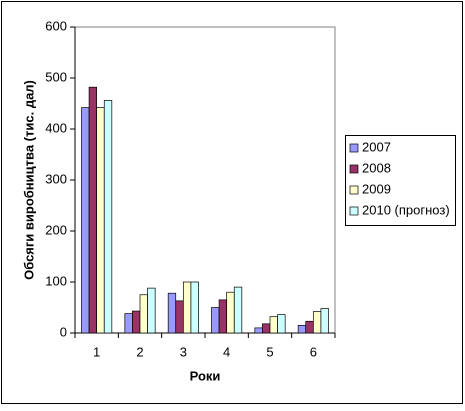  What do you see at coordinates (269, 351) in the screenshot?
I see `x-tick-label: 5` at bounding box center [269, 351].